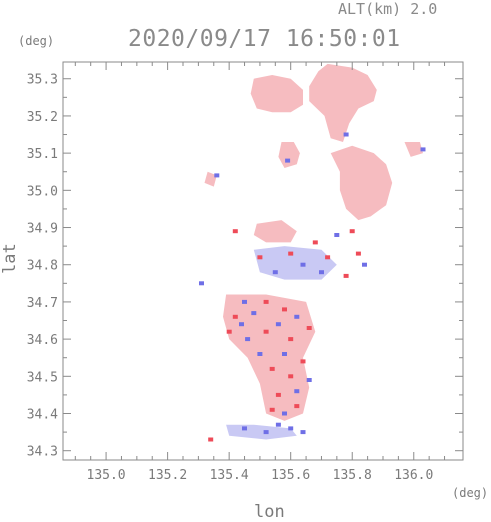  What do you see at coordinates (276, 94) in the screenshot?
I see `echo-region-north-west` at bounding box center [276, 94].